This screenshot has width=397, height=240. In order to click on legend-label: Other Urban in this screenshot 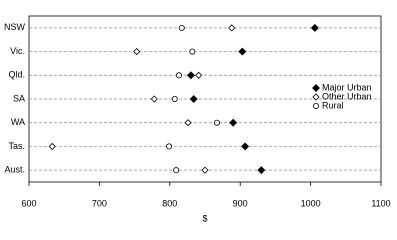, I will do `click(347, 96)`.